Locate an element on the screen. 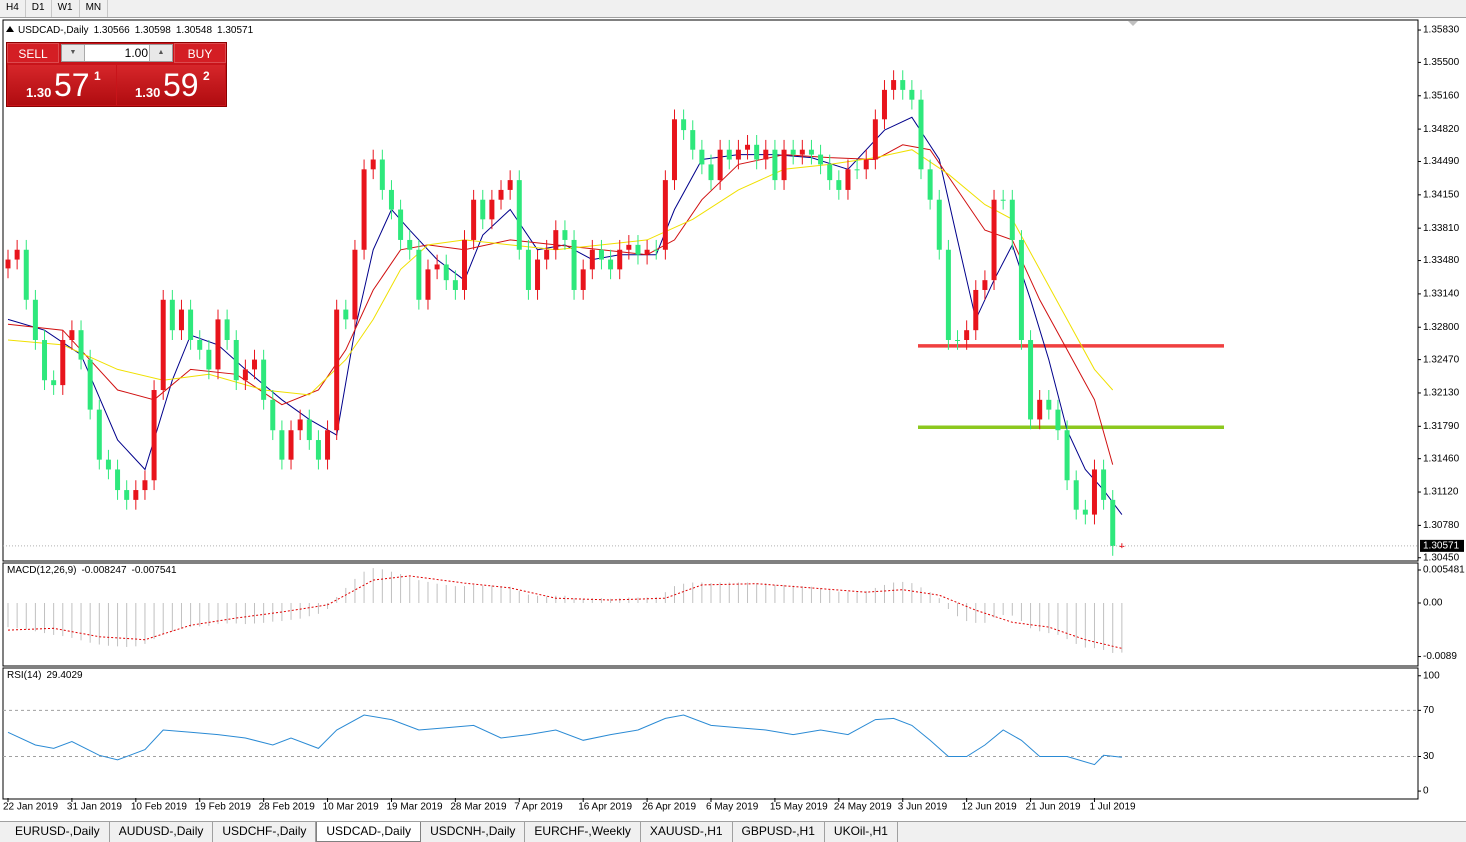 The width and height of the screenshot is (1466, 842). y-tick-label: 1.33810 is located at coordinates (1441, 228).